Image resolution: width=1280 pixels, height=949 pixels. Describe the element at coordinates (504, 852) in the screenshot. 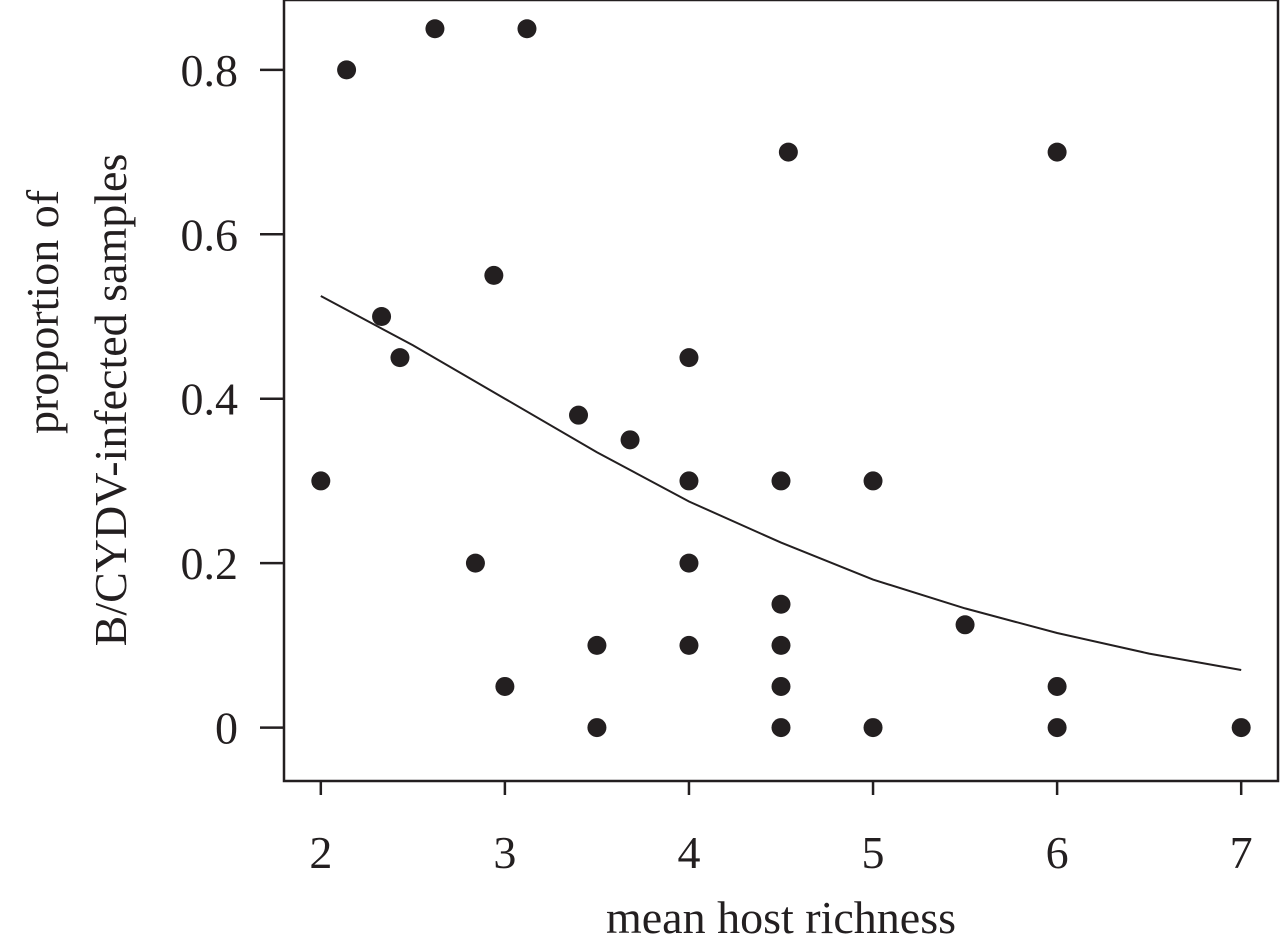

I see `x-tick-label: 3` at that location.